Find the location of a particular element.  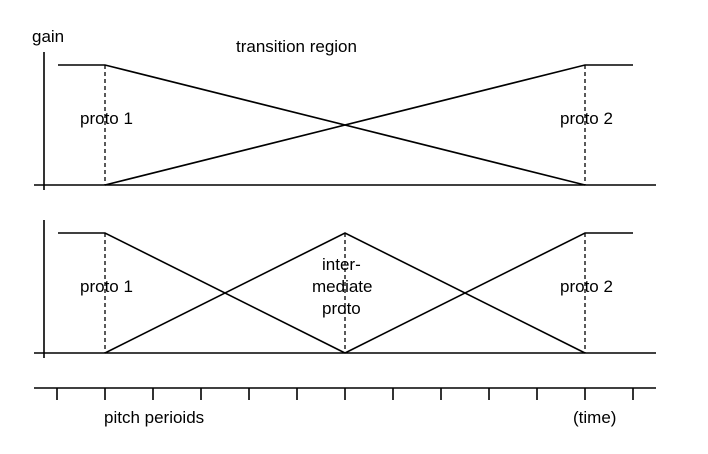

intermediate-label-line-2: mediate is located at coordinates (342, 286).